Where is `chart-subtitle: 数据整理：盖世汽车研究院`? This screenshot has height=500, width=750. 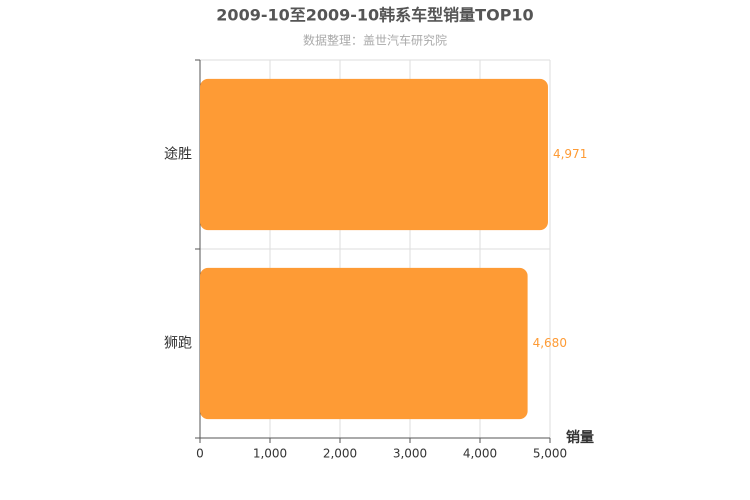
chart-subtitle: 数据整理：盖世汽车研究院 is located at coordinates (375, 40).